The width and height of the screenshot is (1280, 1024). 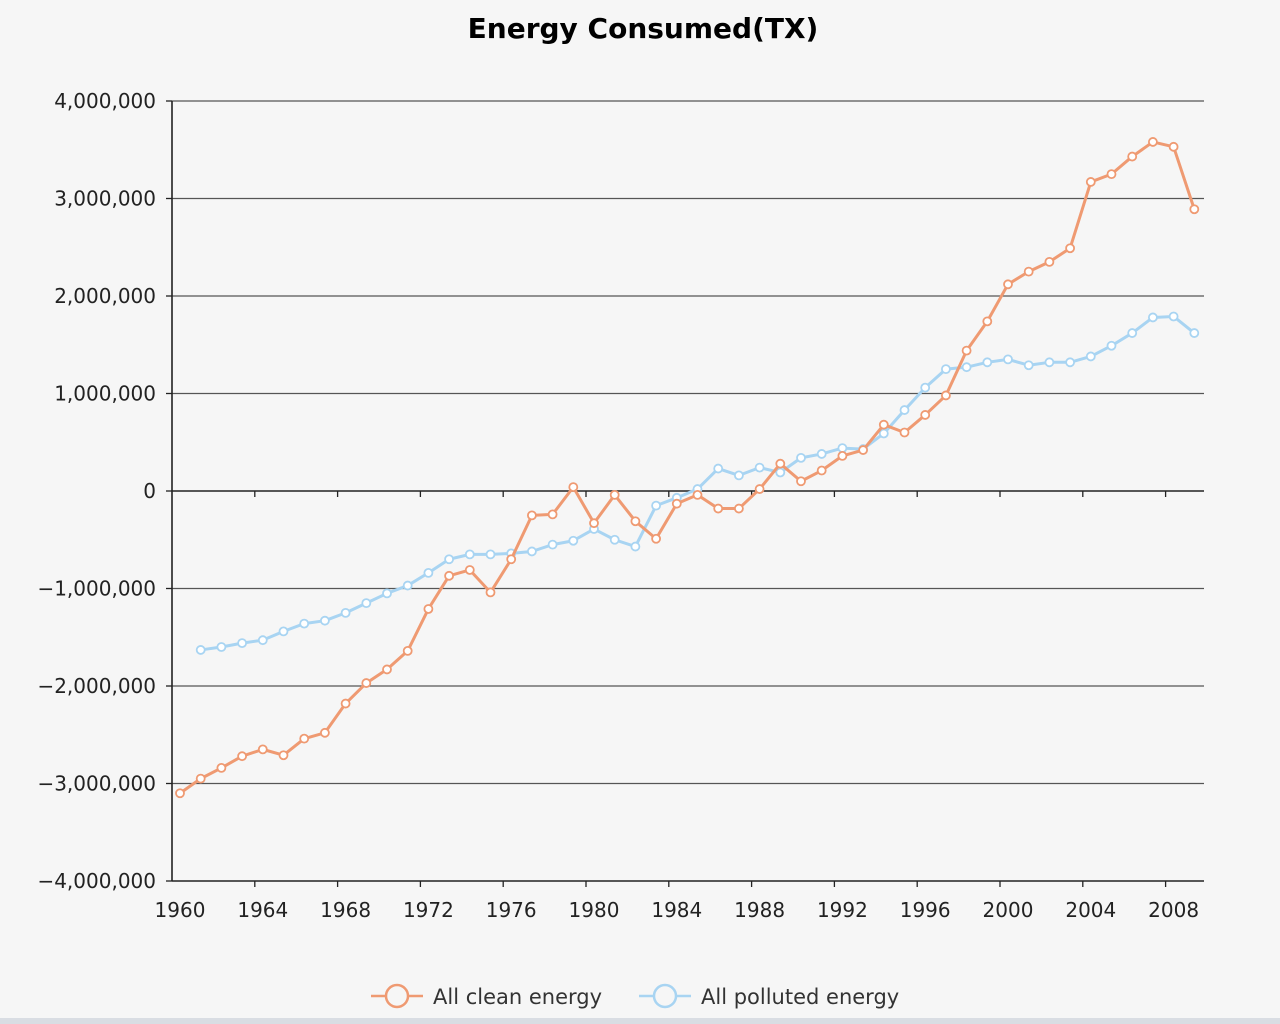 I want to click on legend: All clean energy All polluted energy, so click(x=635, y=996).